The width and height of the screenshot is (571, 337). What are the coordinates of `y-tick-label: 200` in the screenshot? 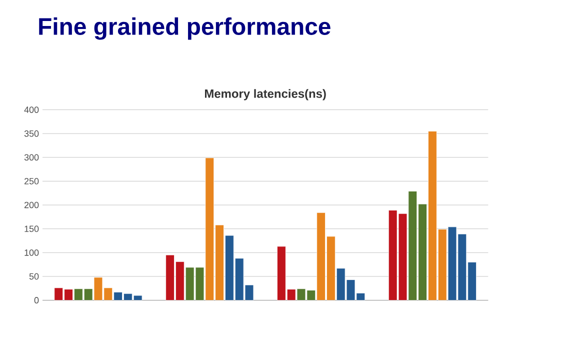 It's located at (31, 205).